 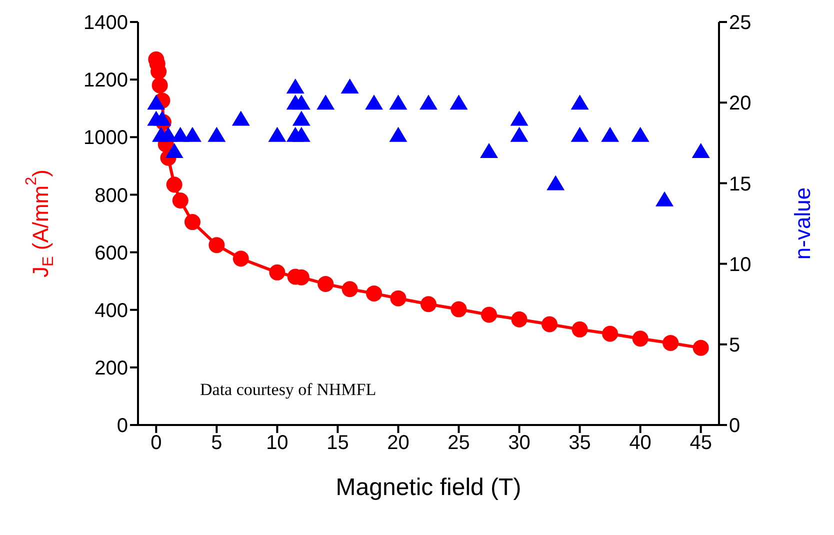 I want to click on annotation: Data courtesy of NHMFL, so click(x=288, y=390).